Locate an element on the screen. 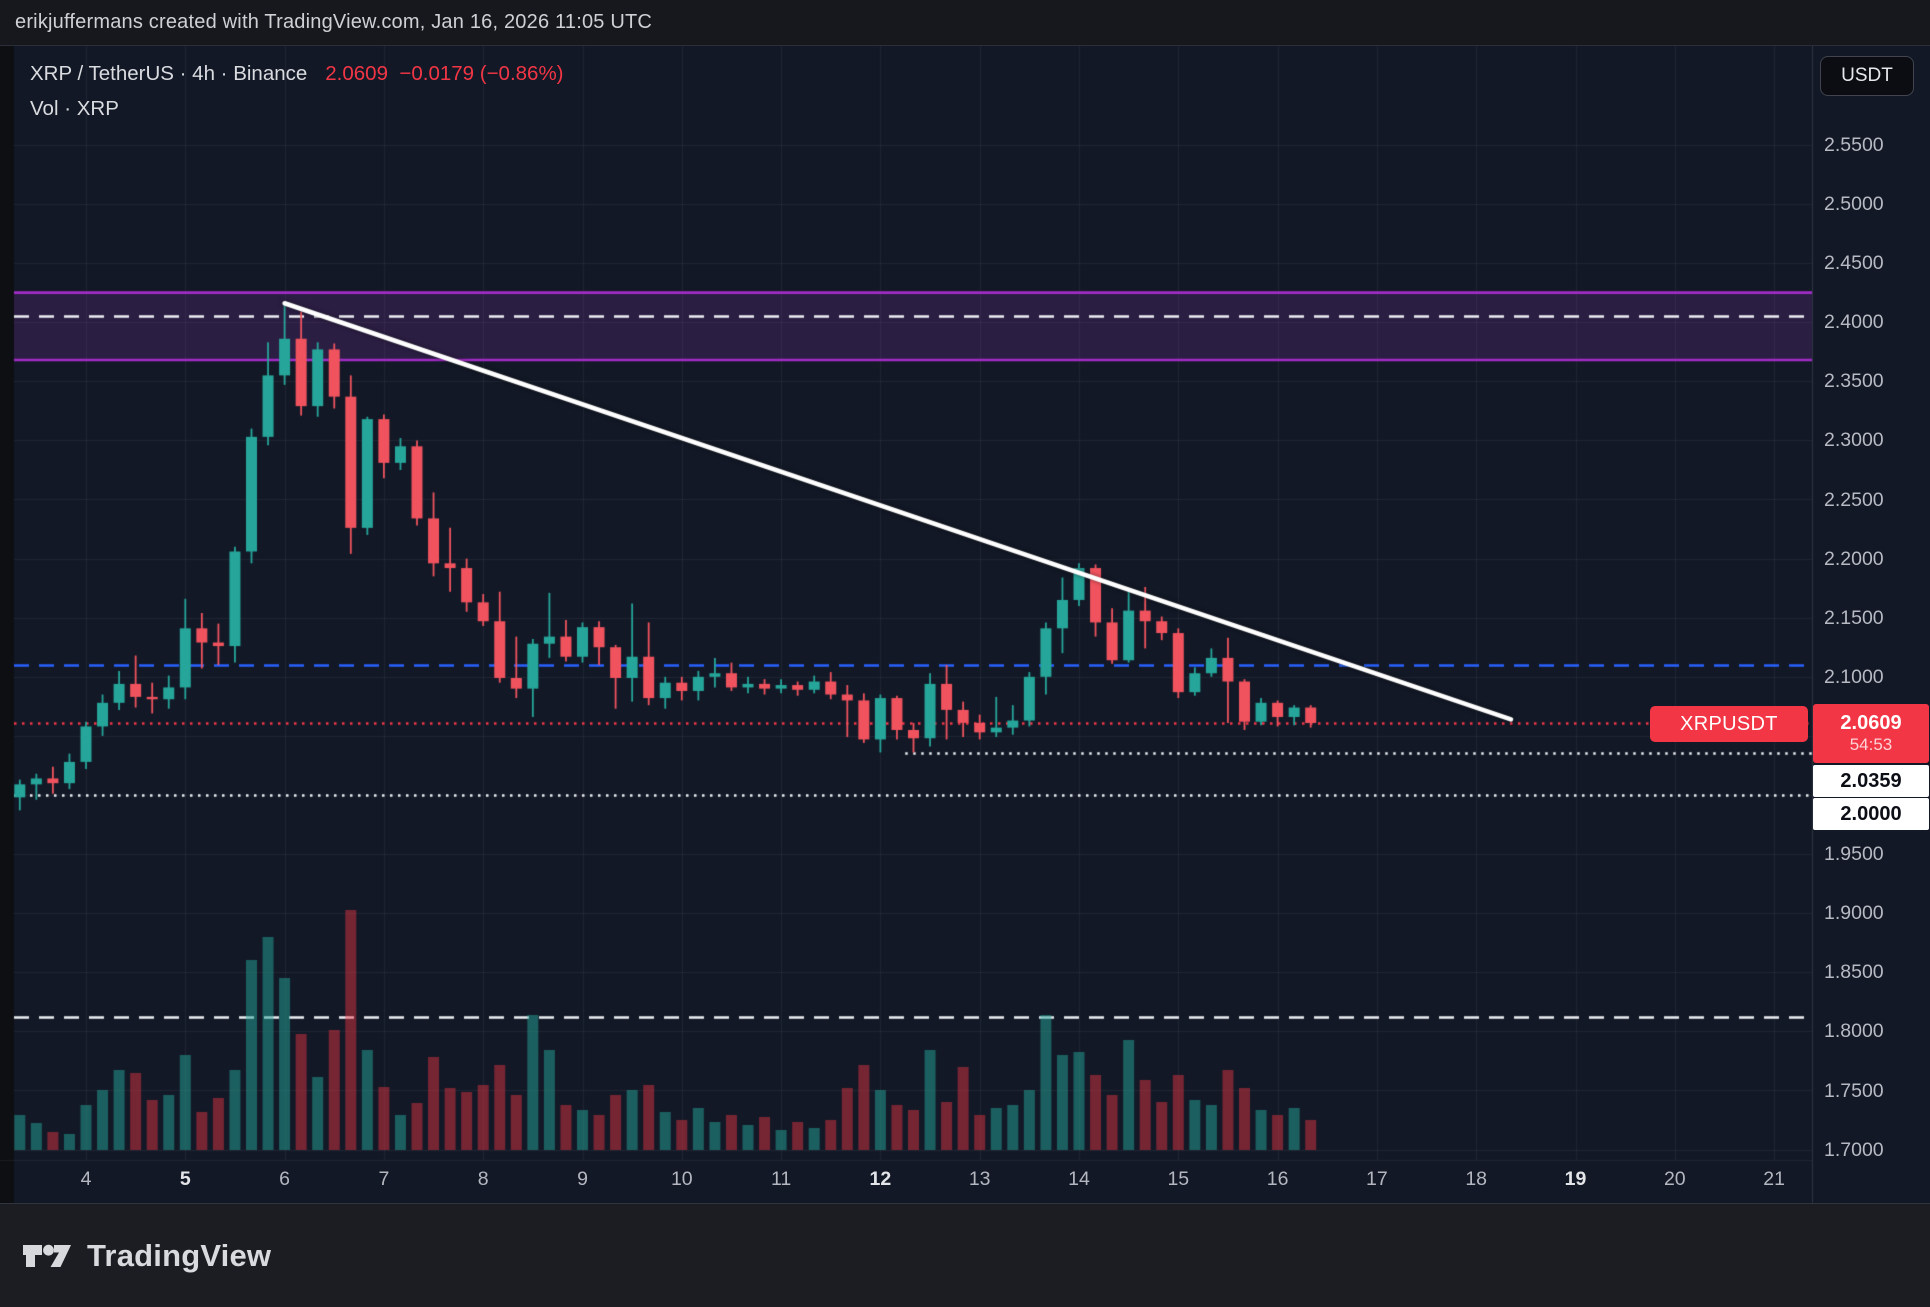 Image resolution: width=1930 pixels, height=1307 pixels. price-tick-label: 1.8500 is located at coordinates (1854, 972).